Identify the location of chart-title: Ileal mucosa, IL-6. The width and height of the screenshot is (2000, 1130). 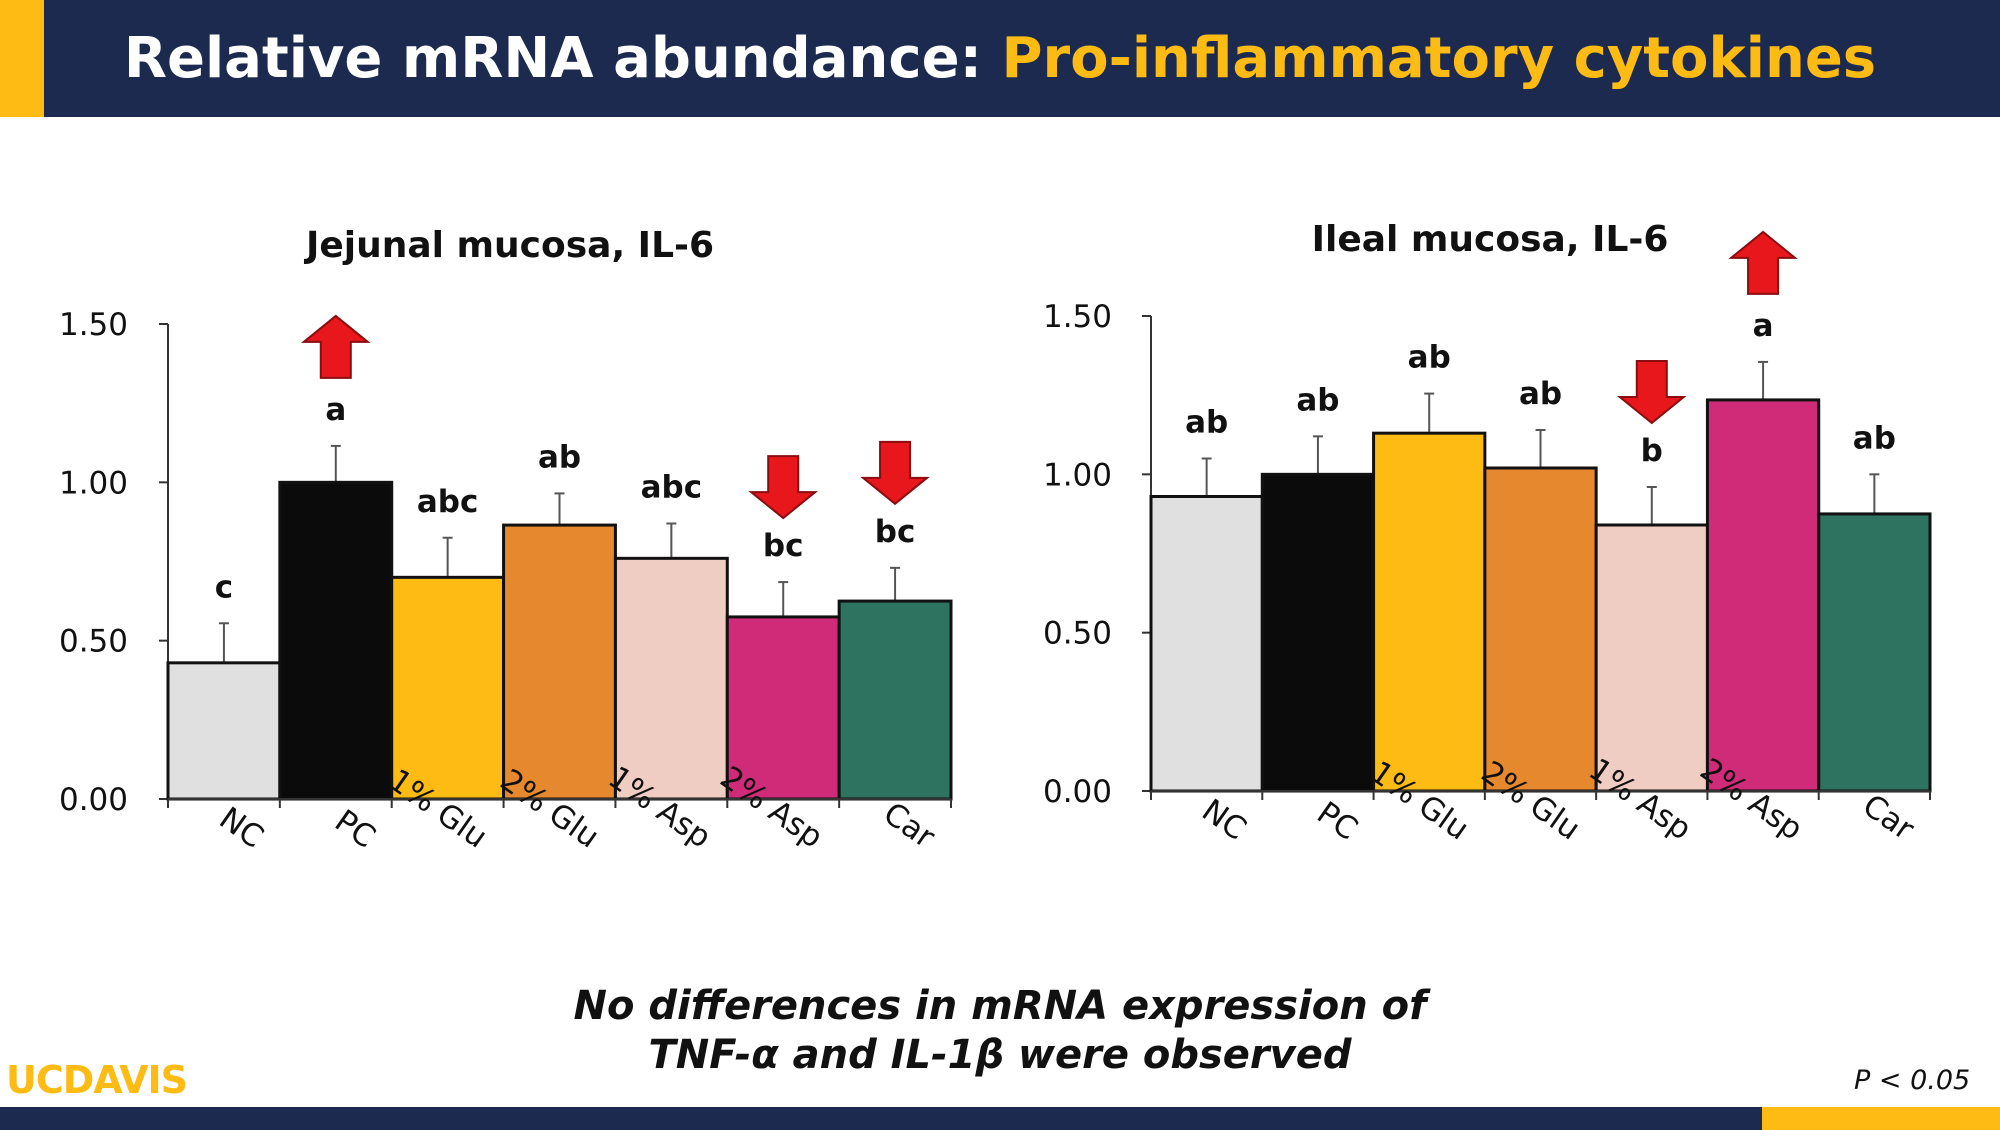
(1490, 239).